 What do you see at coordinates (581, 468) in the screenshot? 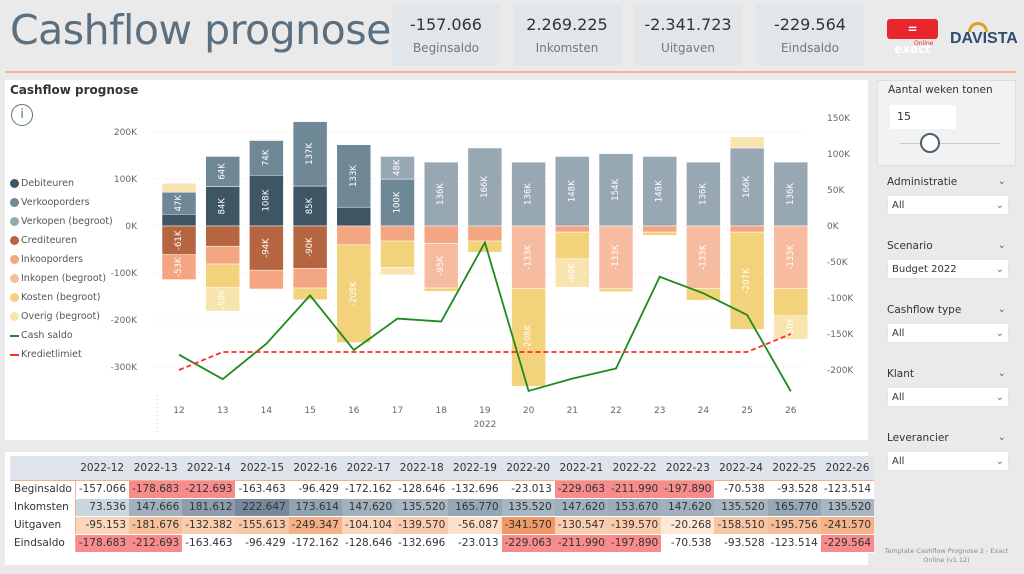
I see `column-header: 2022-21` at bounding box center [581, 468].